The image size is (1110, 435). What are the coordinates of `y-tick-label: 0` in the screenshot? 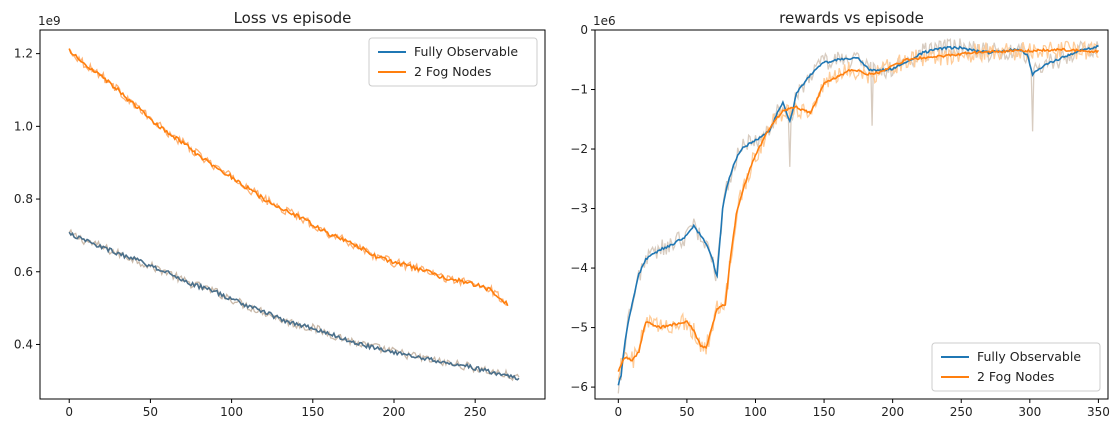 It's located at (584, 30).